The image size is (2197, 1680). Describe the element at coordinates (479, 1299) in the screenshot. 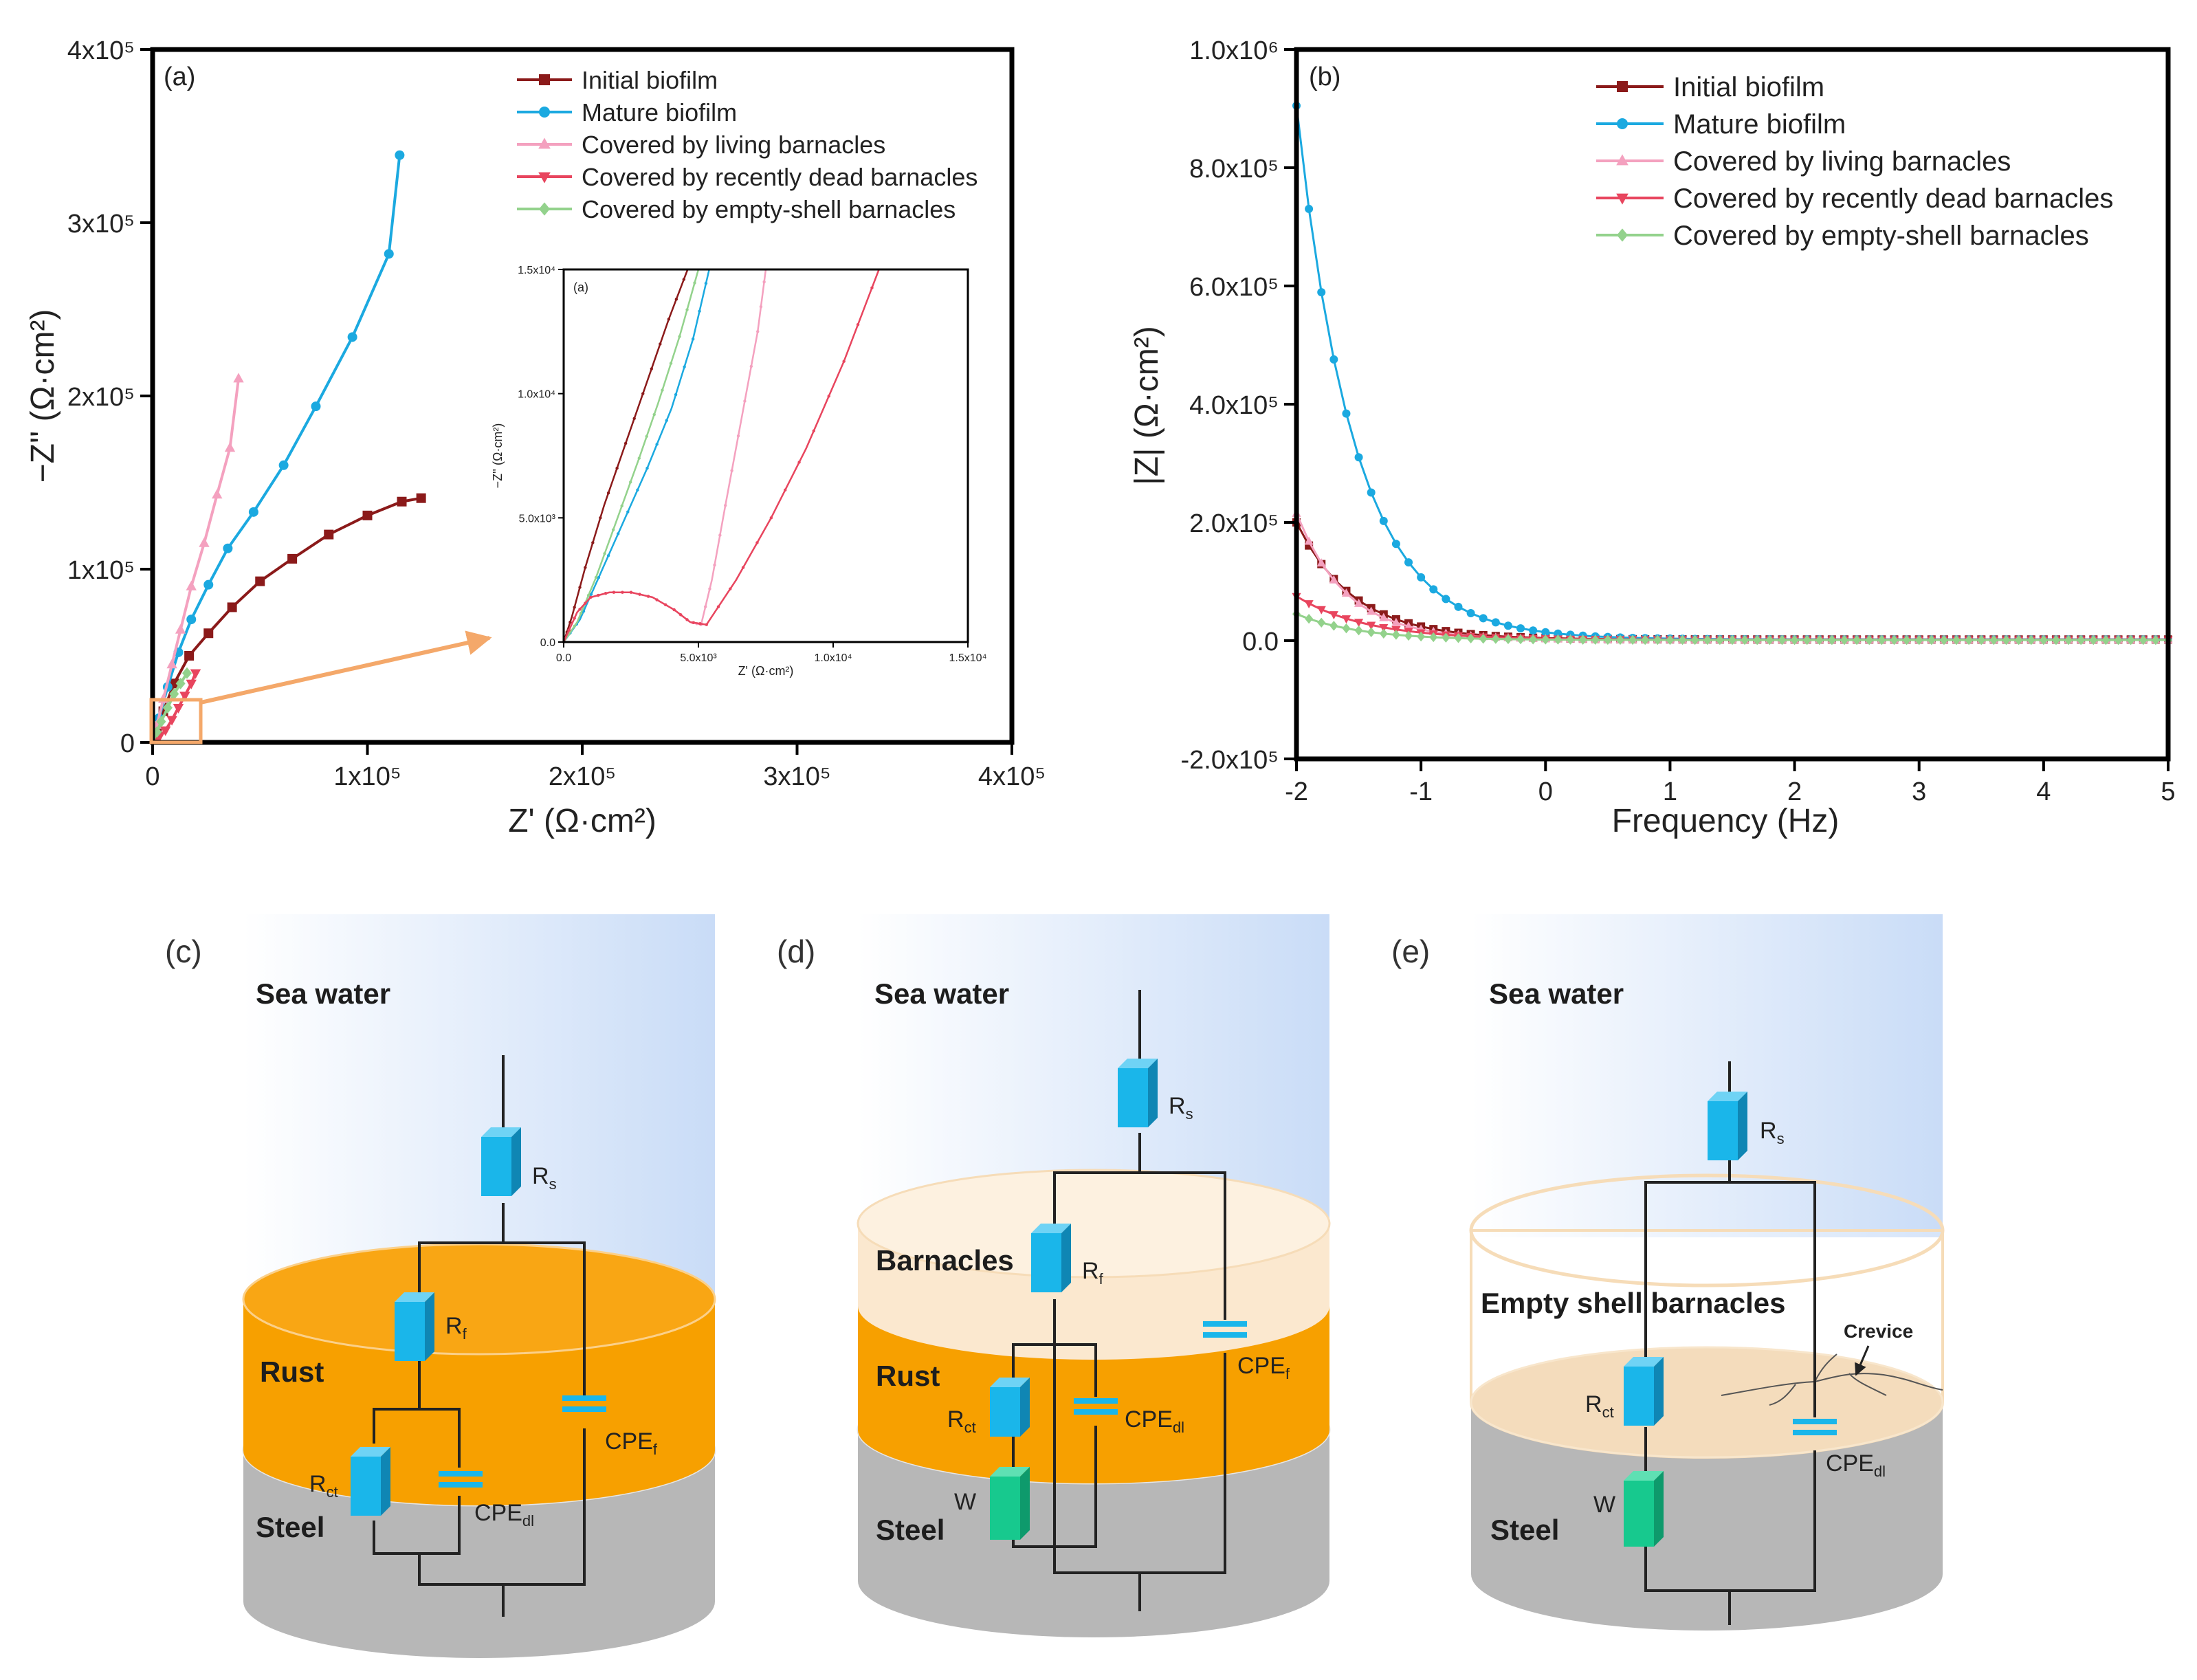

I see `c-rust-top` at that location.